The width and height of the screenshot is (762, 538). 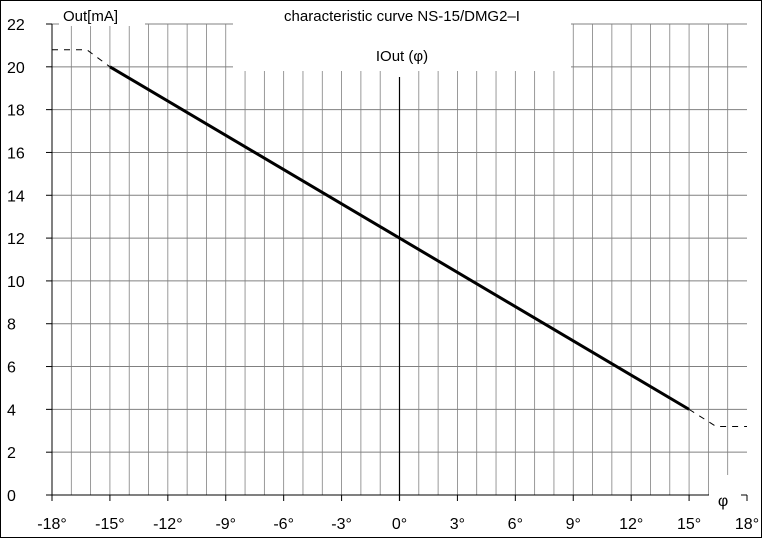 What do you see at coordinates (402, 37) in the screenshot?
I see `title-background` at bounding box center [402, 37].